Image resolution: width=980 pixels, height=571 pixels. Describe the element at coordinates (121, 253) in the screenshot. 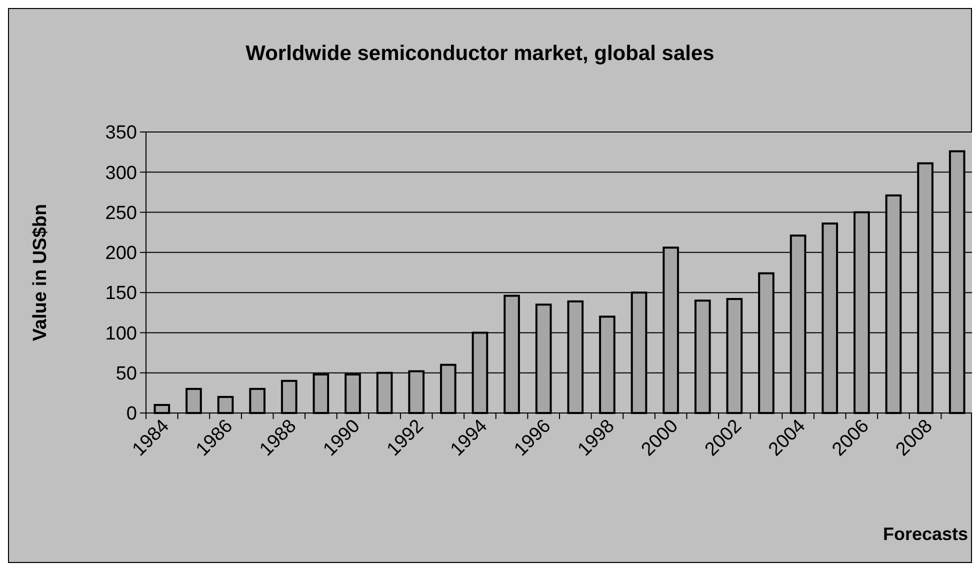

I see `y-tick-label: 200` at that location.